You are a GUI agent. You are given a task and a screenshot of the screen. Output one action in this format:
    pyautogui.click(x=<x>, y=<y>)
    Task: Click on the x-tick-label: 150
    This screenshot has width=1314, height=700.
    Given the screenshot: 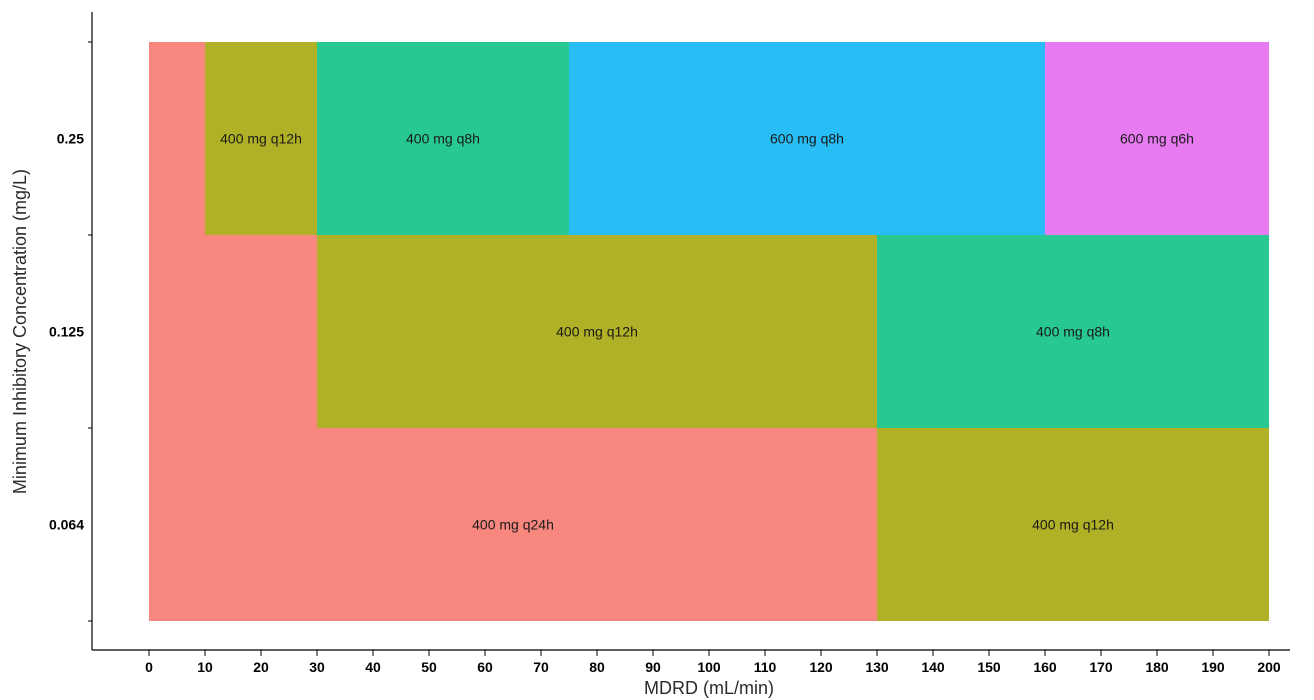 What is the action you would take?
    pyautogui.click(x=989, y=667)
    